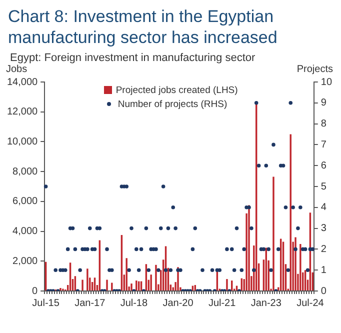 The width and height of the screenshot is (341, 333). Describe the element at coordinates (323, 249) in the screenshot. I see `y2-tick-label: 2` at that location.